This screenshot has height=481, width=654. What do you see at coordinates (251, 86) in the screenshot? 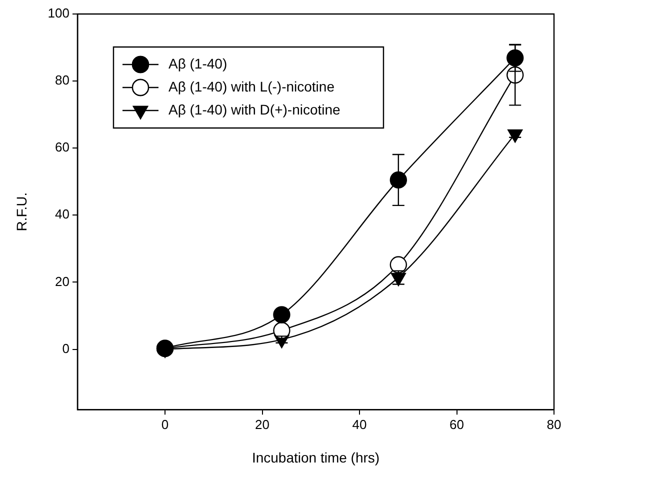
I see `legend-label: Aβ (1-40) with L(-)-nicotine` at bounding box center [251, 86].